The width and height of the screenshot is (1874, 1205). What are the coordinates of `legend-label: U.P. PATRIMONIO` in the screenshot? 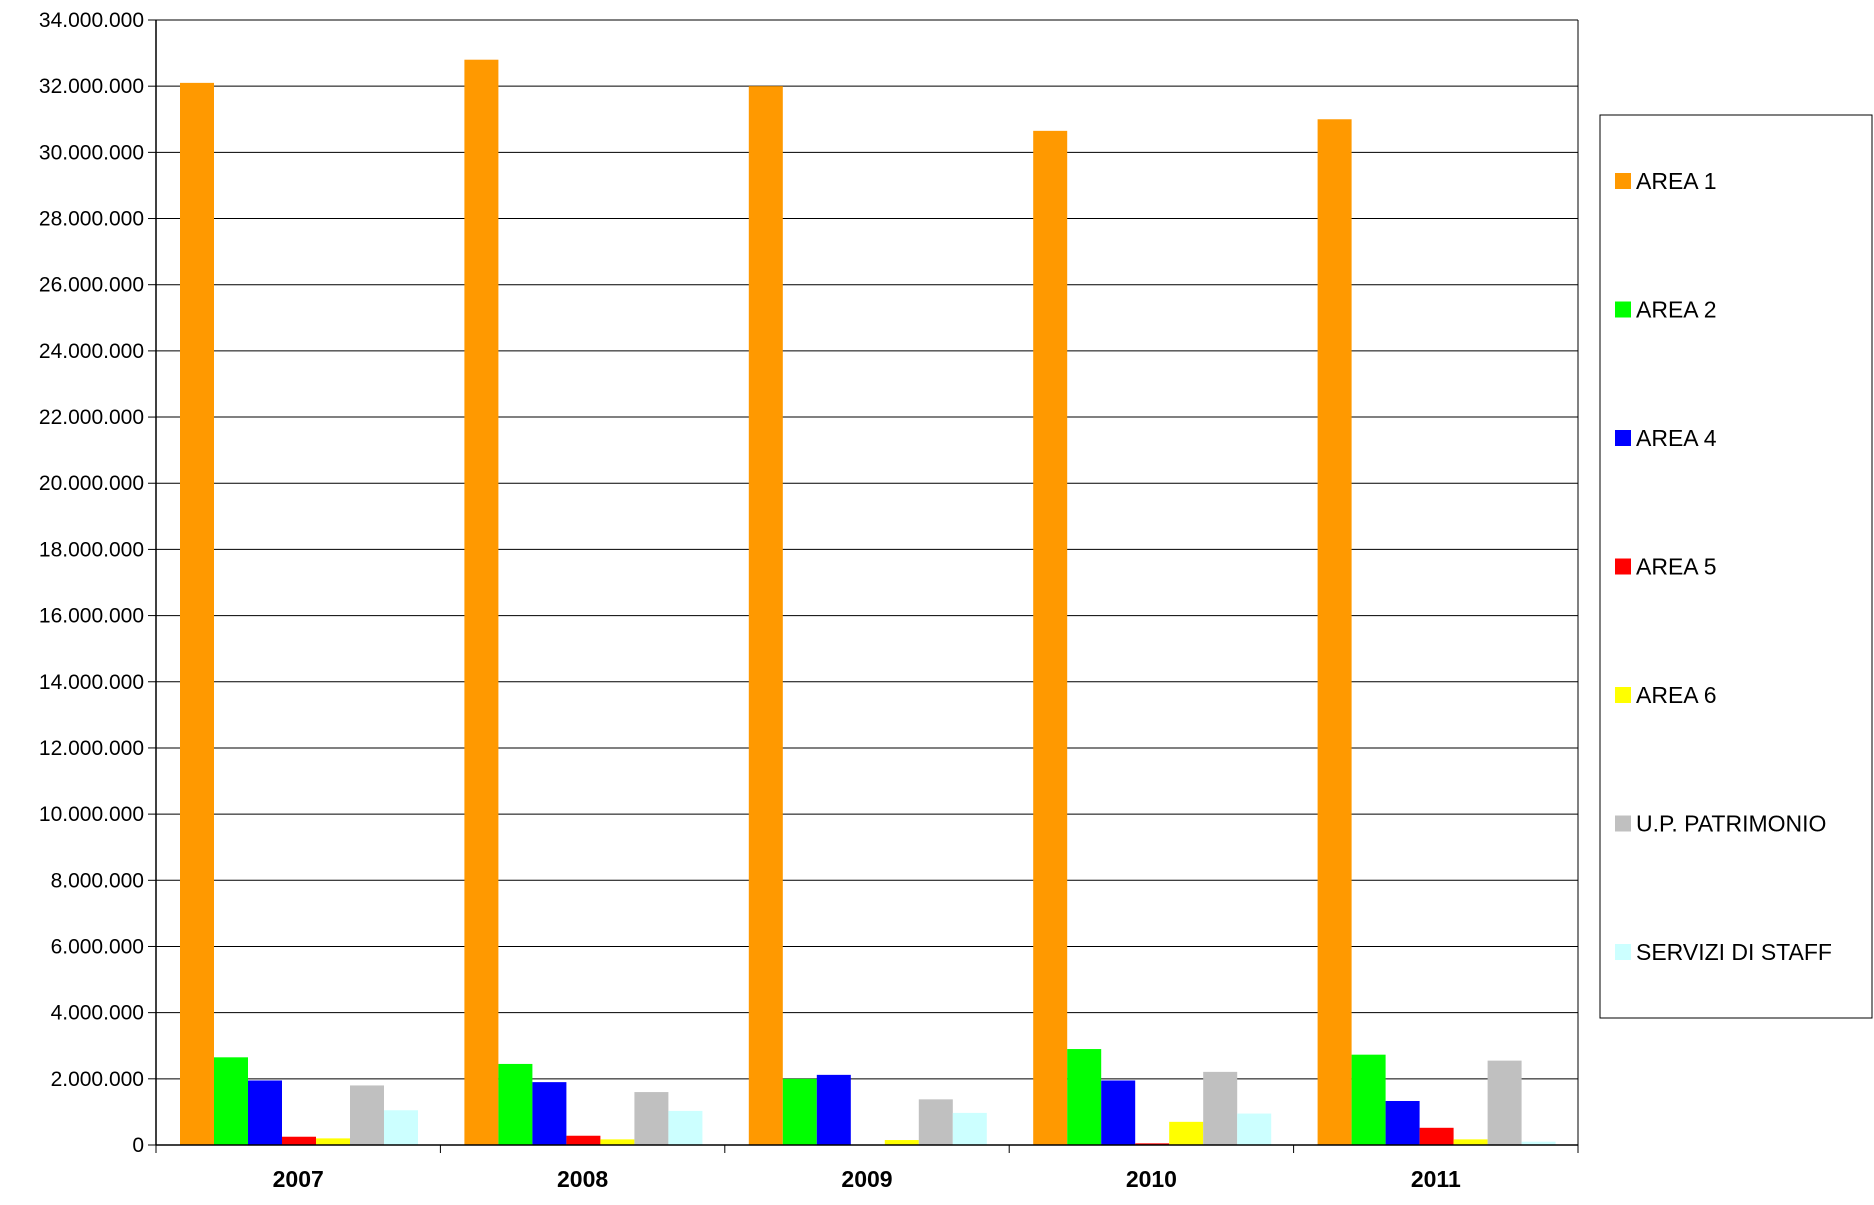 It's located at (1731, 824).